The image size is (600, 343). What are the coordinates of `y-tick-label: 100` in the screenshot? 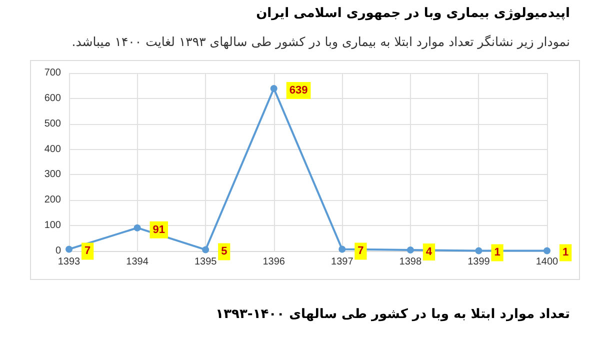 It's located at (53, 226).